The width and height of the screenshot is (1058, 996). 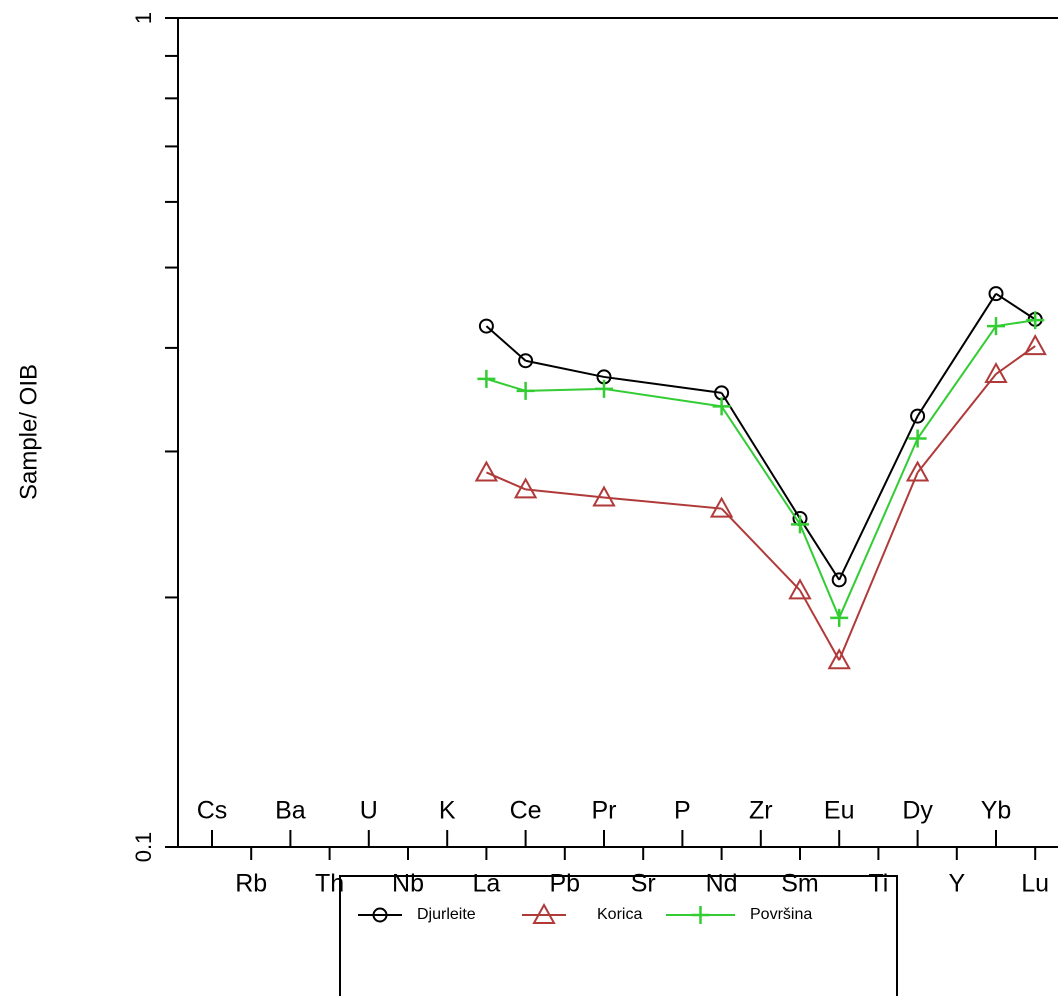 What do you see at coordinates (447, 811) in the screenshot?
I see `x-tick-label: K` at bounding box center [447, 811].